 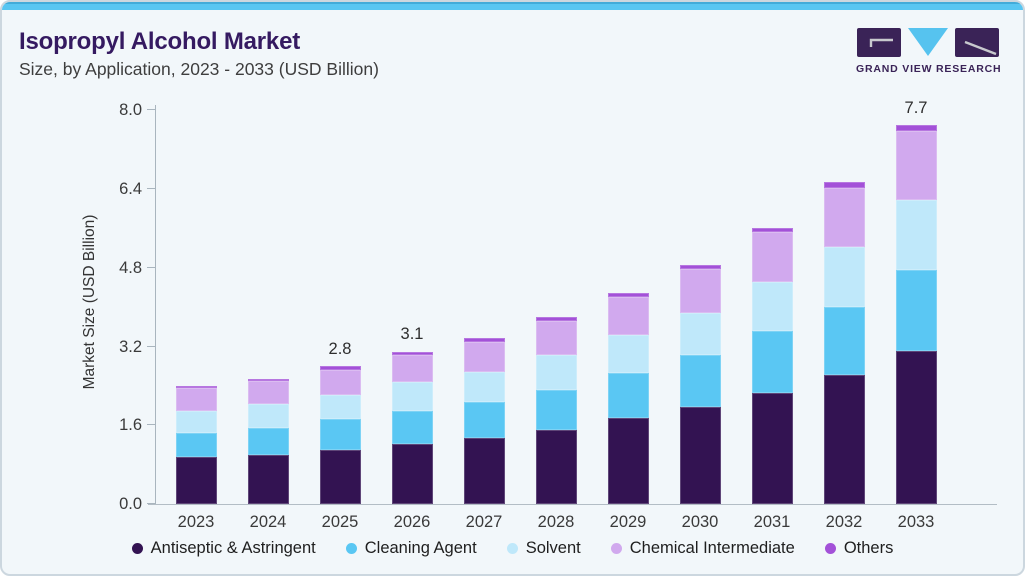 What do you see at coordinates (556, 522) in the screenshot?
I see `x-tick-label: 2028` at bounding box center [556, 522].